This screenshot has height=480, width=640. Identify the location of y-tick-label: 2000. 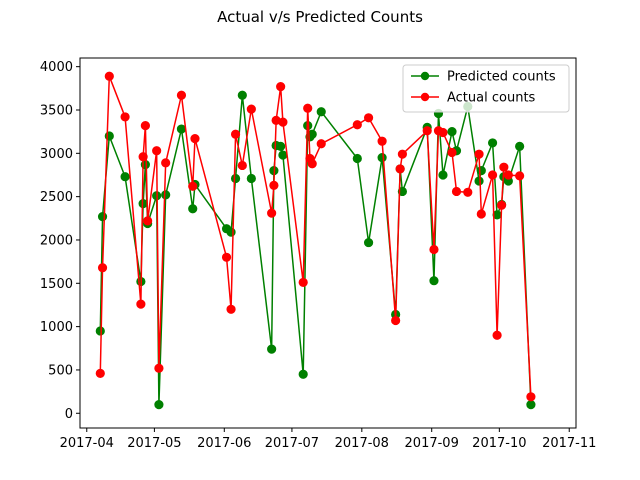
(56, 240).